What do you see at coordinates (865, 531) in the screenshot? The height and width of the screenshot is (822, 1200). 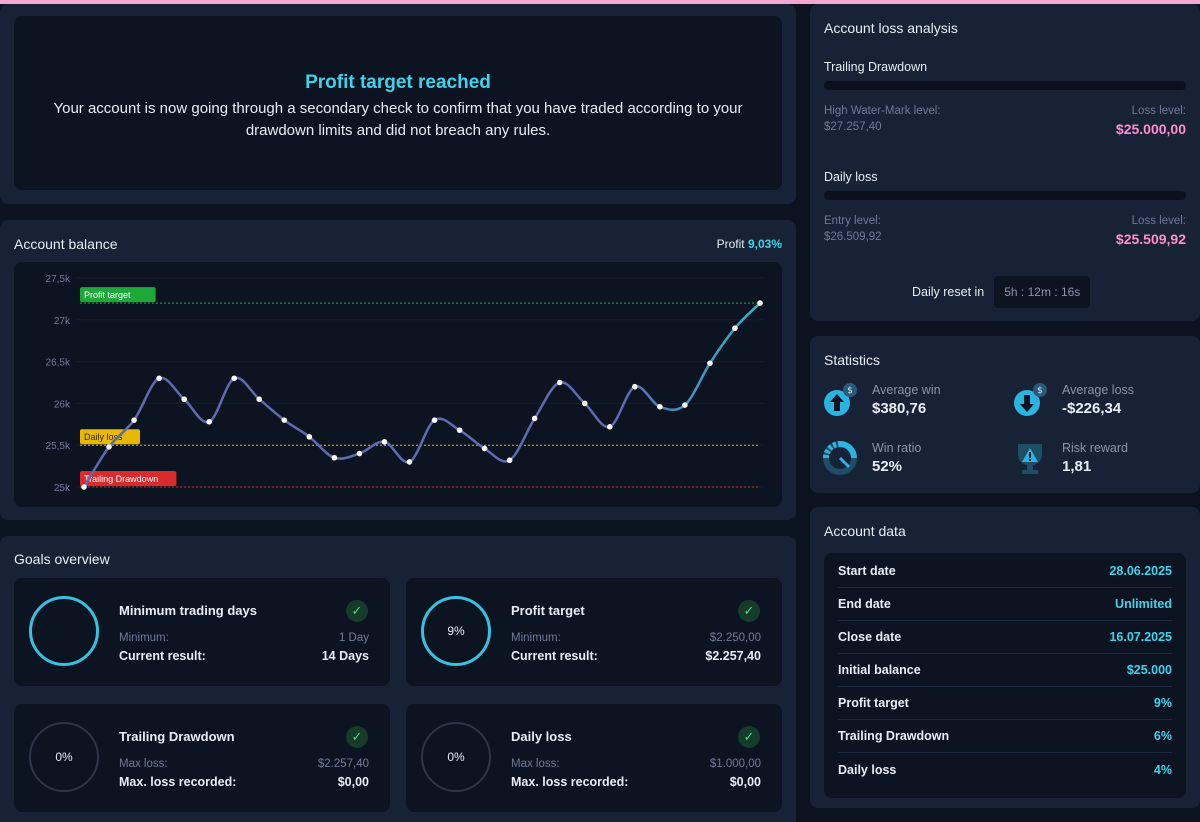 I see `account-data-title: Account data` at bounding box center [865, 531].